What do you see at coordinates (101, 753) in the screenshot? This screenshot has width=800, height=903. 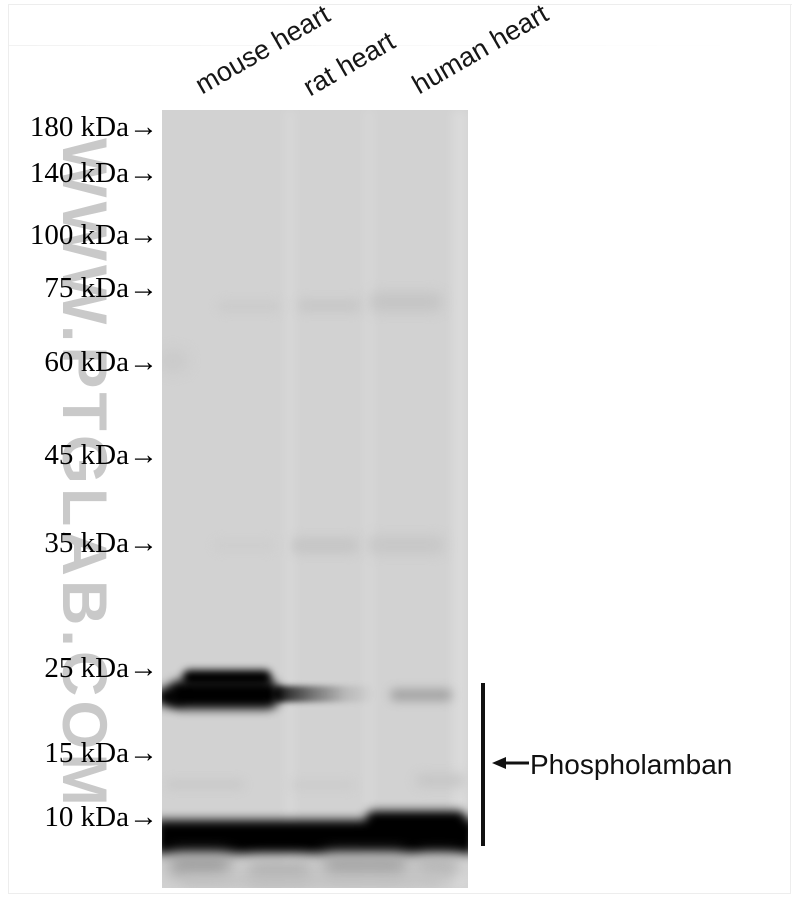 I see `mw-marker-15: 15 kDa→` at bounding box center [101, 753].